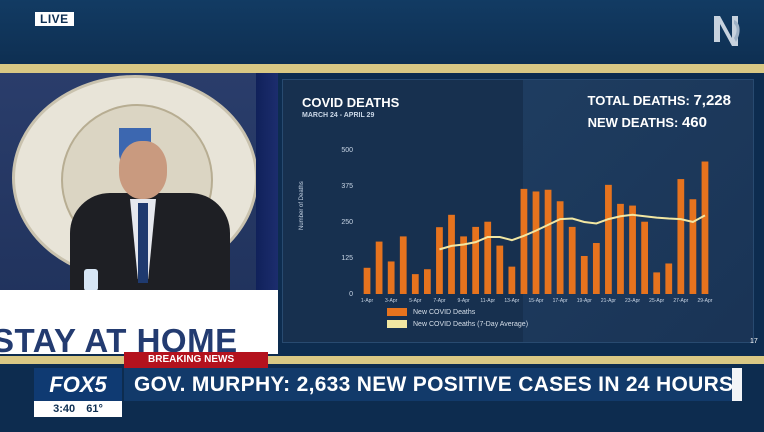  Describe the element at coordinates (347, 150) in the screenshot. I see `y-tick-label: 500` at that location.